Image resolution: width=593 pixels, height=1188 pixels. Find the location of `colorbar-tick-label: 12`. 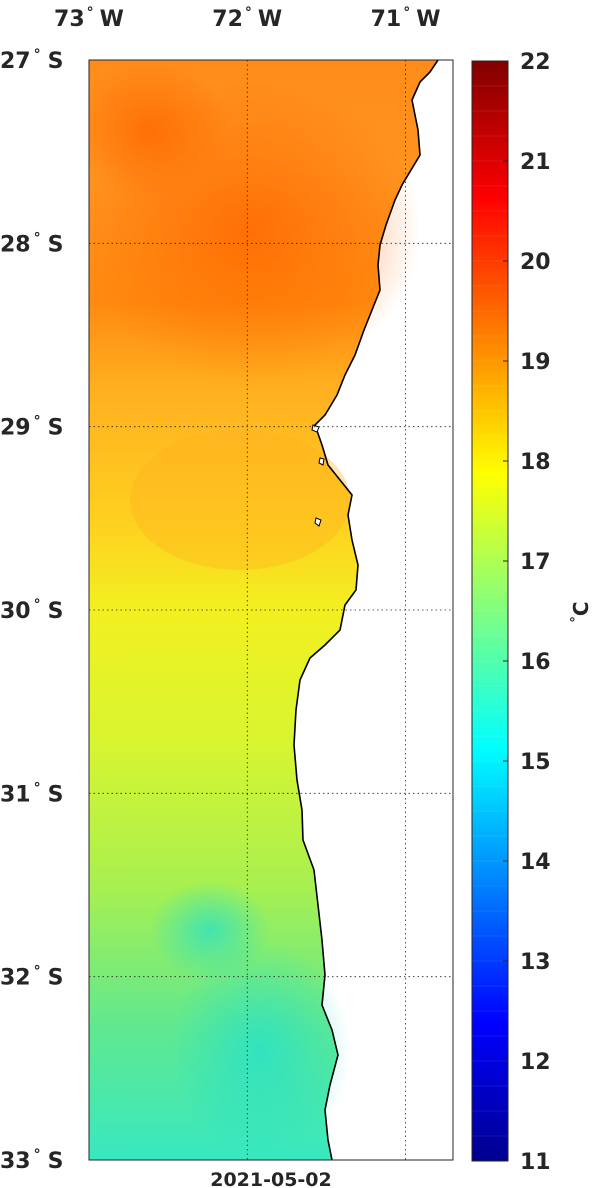

colorbar-tick-label: 12 is located at coordinates (535, 1062).